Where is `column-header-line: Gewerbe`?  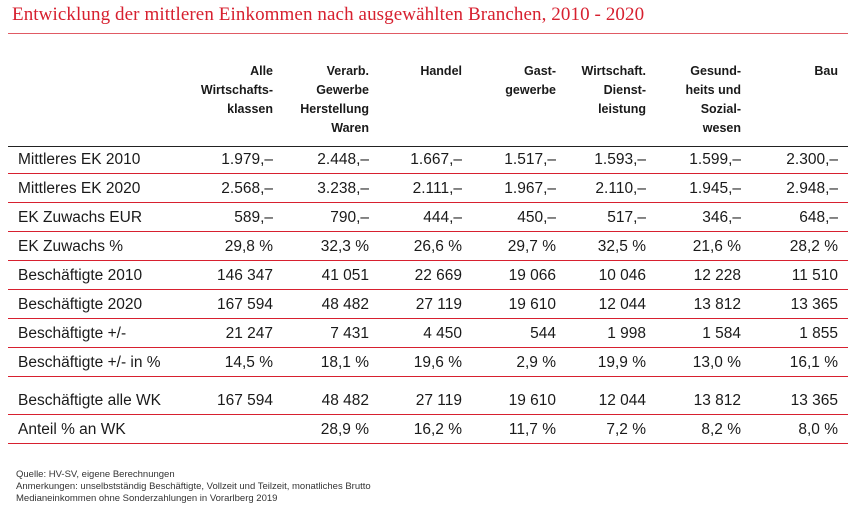 column-header-line: Gewerbe is located at coordinates (342, 90).